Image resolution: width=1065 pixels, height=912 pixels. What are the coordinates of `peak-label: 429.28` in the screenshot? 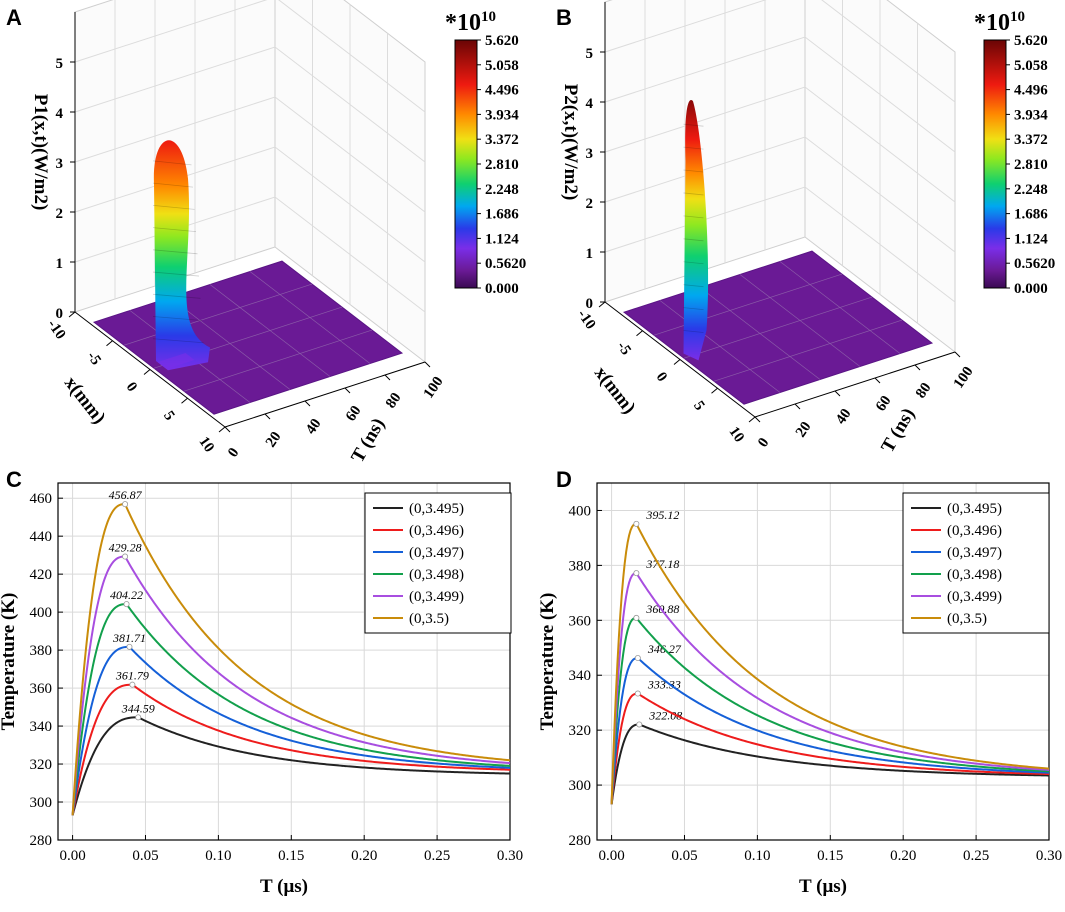 It's located at (125, 548).